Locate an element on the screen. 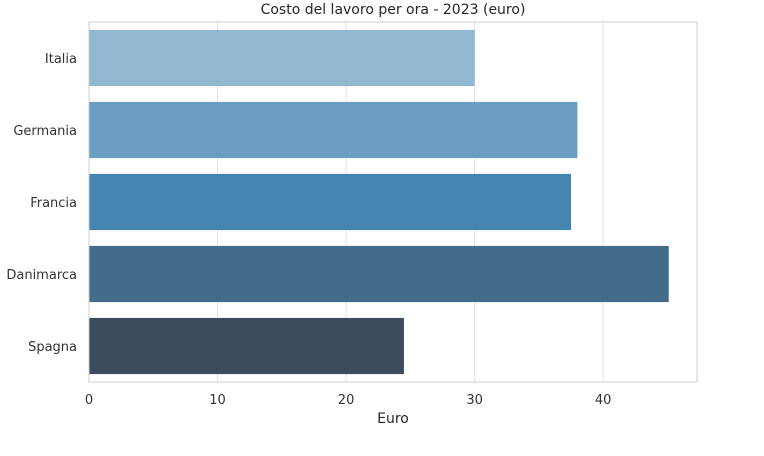  x-tick-label: 10 is located at coordinates (217, 400).